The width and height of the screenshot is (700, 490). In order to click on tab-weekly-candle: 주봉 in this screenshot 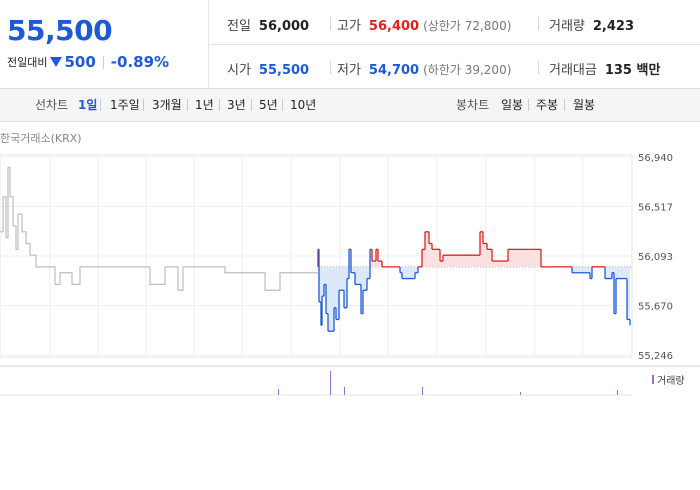, I will do `click(547, 105)`.